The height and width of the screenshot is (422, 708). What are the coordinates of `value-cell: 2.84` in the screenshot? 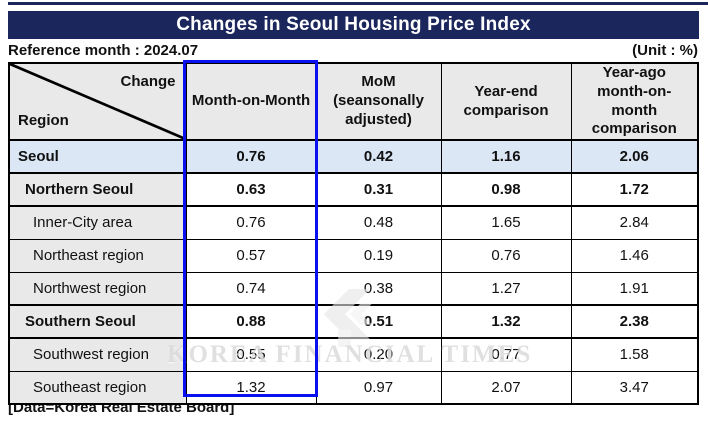 It's located at (634, 222).